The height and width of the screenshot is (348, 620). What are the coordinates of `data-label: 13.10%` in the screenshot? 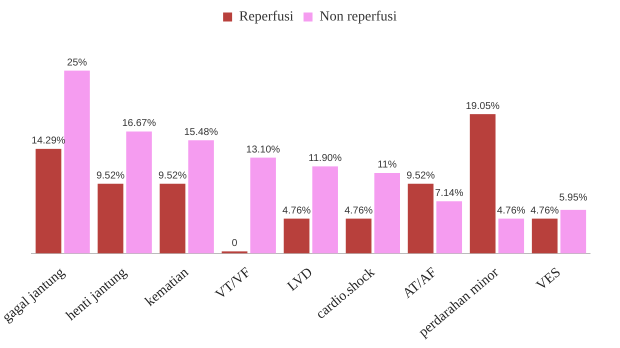 It's located at (263, 150).